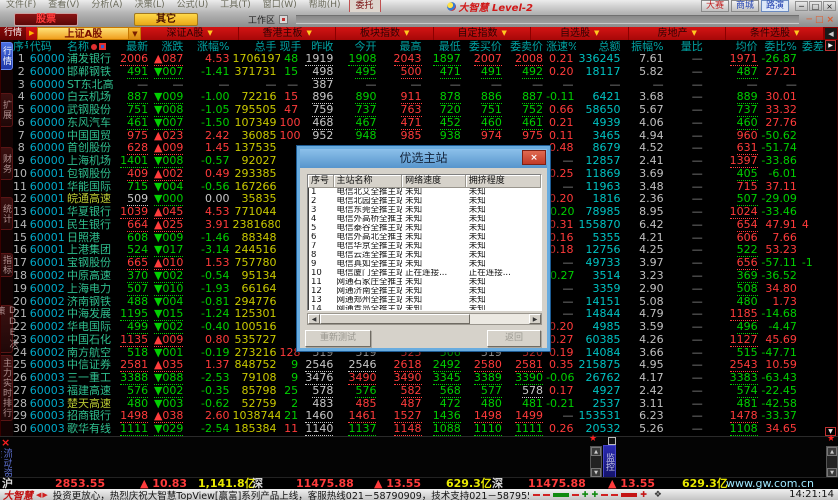 The width and height of the screenshot is (838, 500). Describe the element at coordinates (424, 246) in the screenshot. I see `station-row: 7 电信华京全推主站 未知 未知` at that location.